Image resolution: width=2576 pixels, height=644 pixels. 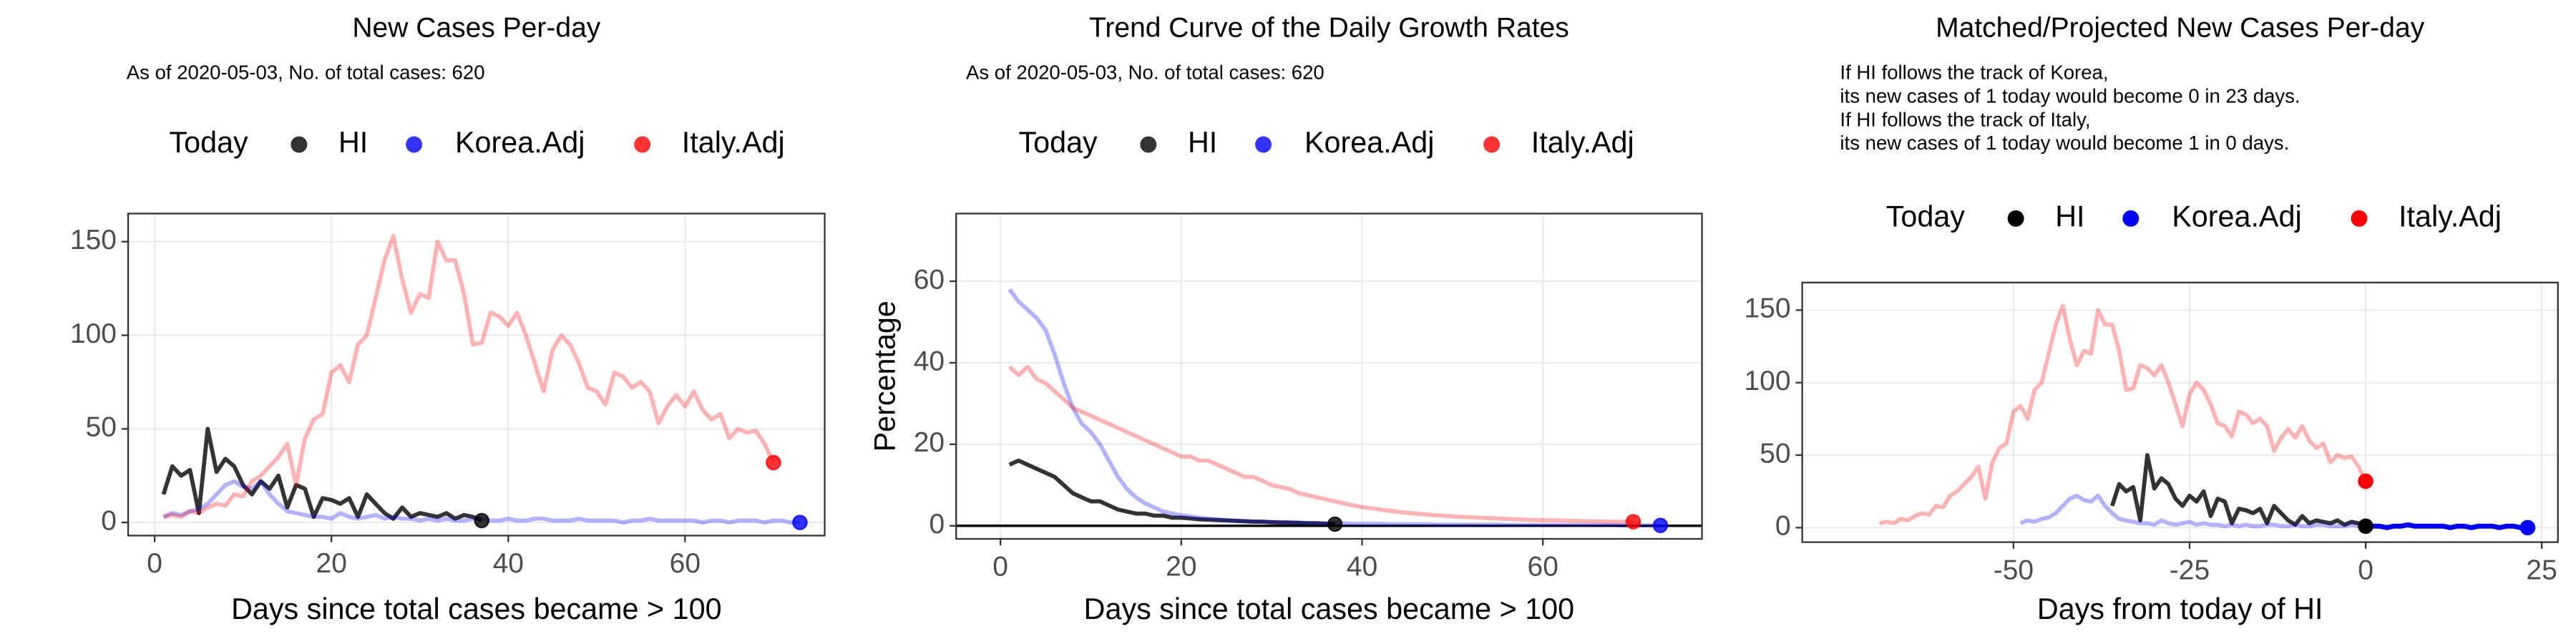 What do you see at coordinates (929, 442) in the screenshot?
I see `y-tick-label: 20` at bounding box center [929, 442].